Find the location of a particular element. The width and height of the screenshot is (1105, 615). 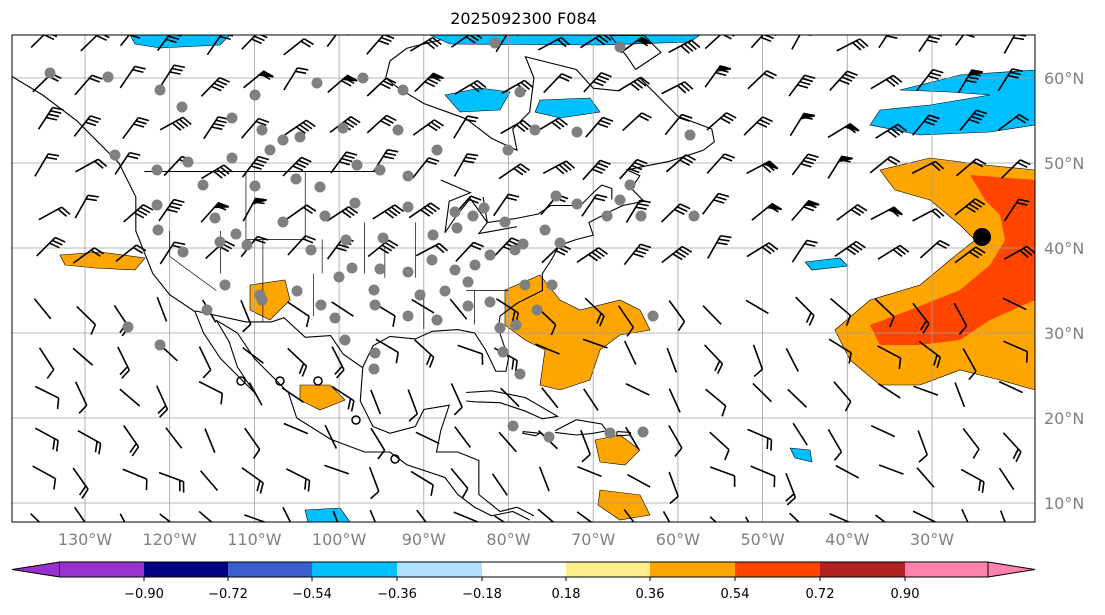

coastline is located at coordinates (532, 434).